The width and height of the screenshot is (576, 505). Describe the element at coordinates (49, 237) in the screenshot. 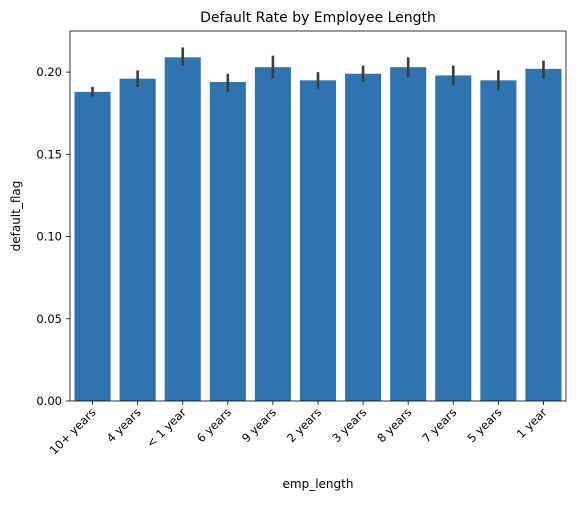

I see `y-tick-label: 0.10` at that location.